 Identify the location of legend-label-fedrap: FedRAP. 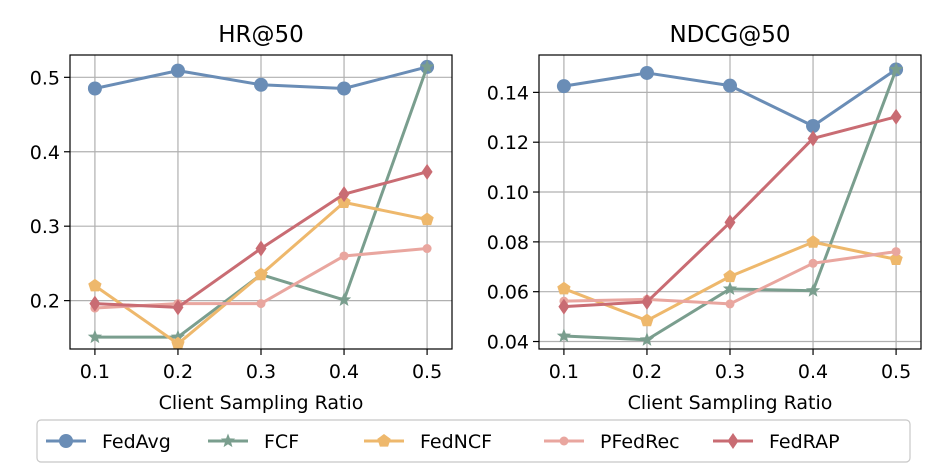
(804, 442).